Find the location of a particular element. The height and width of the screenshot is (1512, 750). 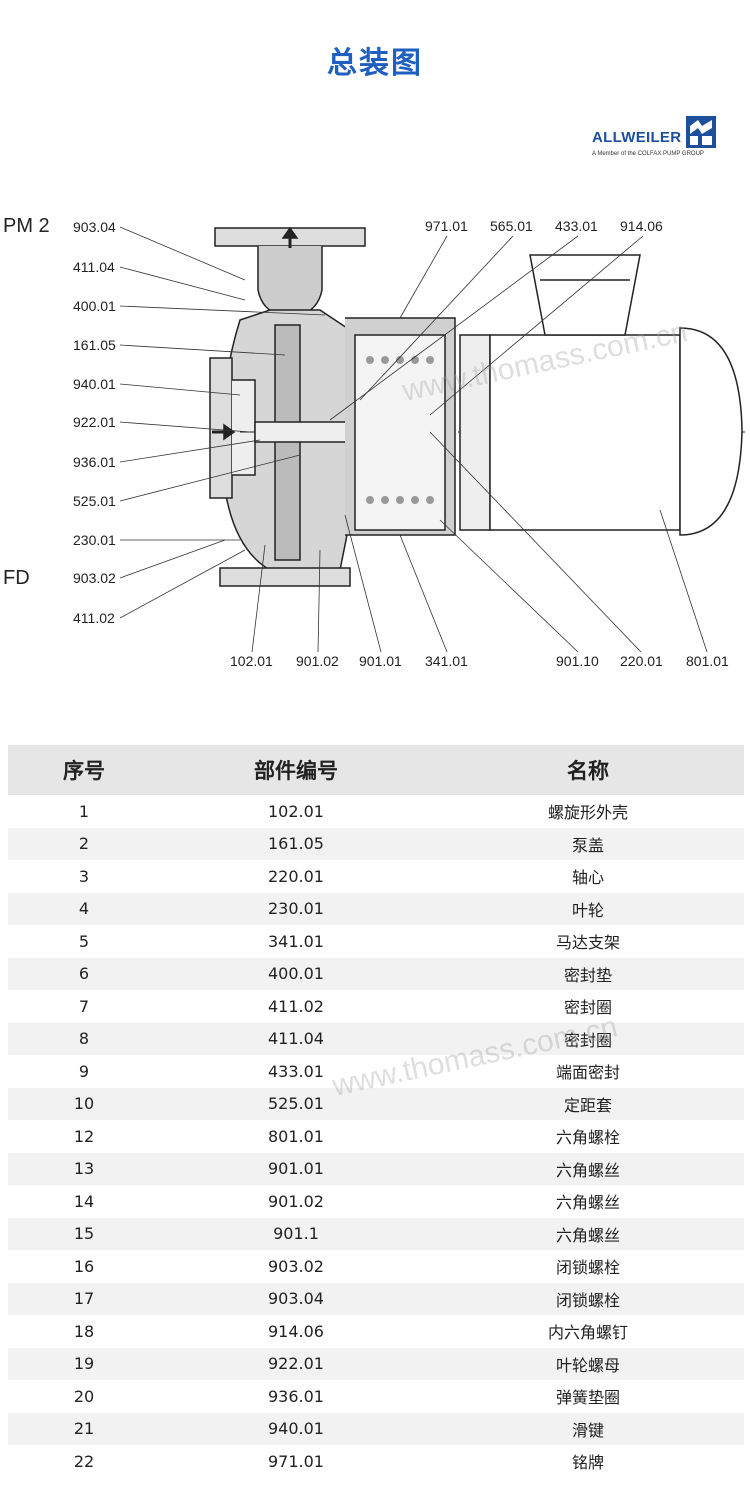

table-row: 16 903.02 闭锁螺栓 is located at coordinates (376, 1266).